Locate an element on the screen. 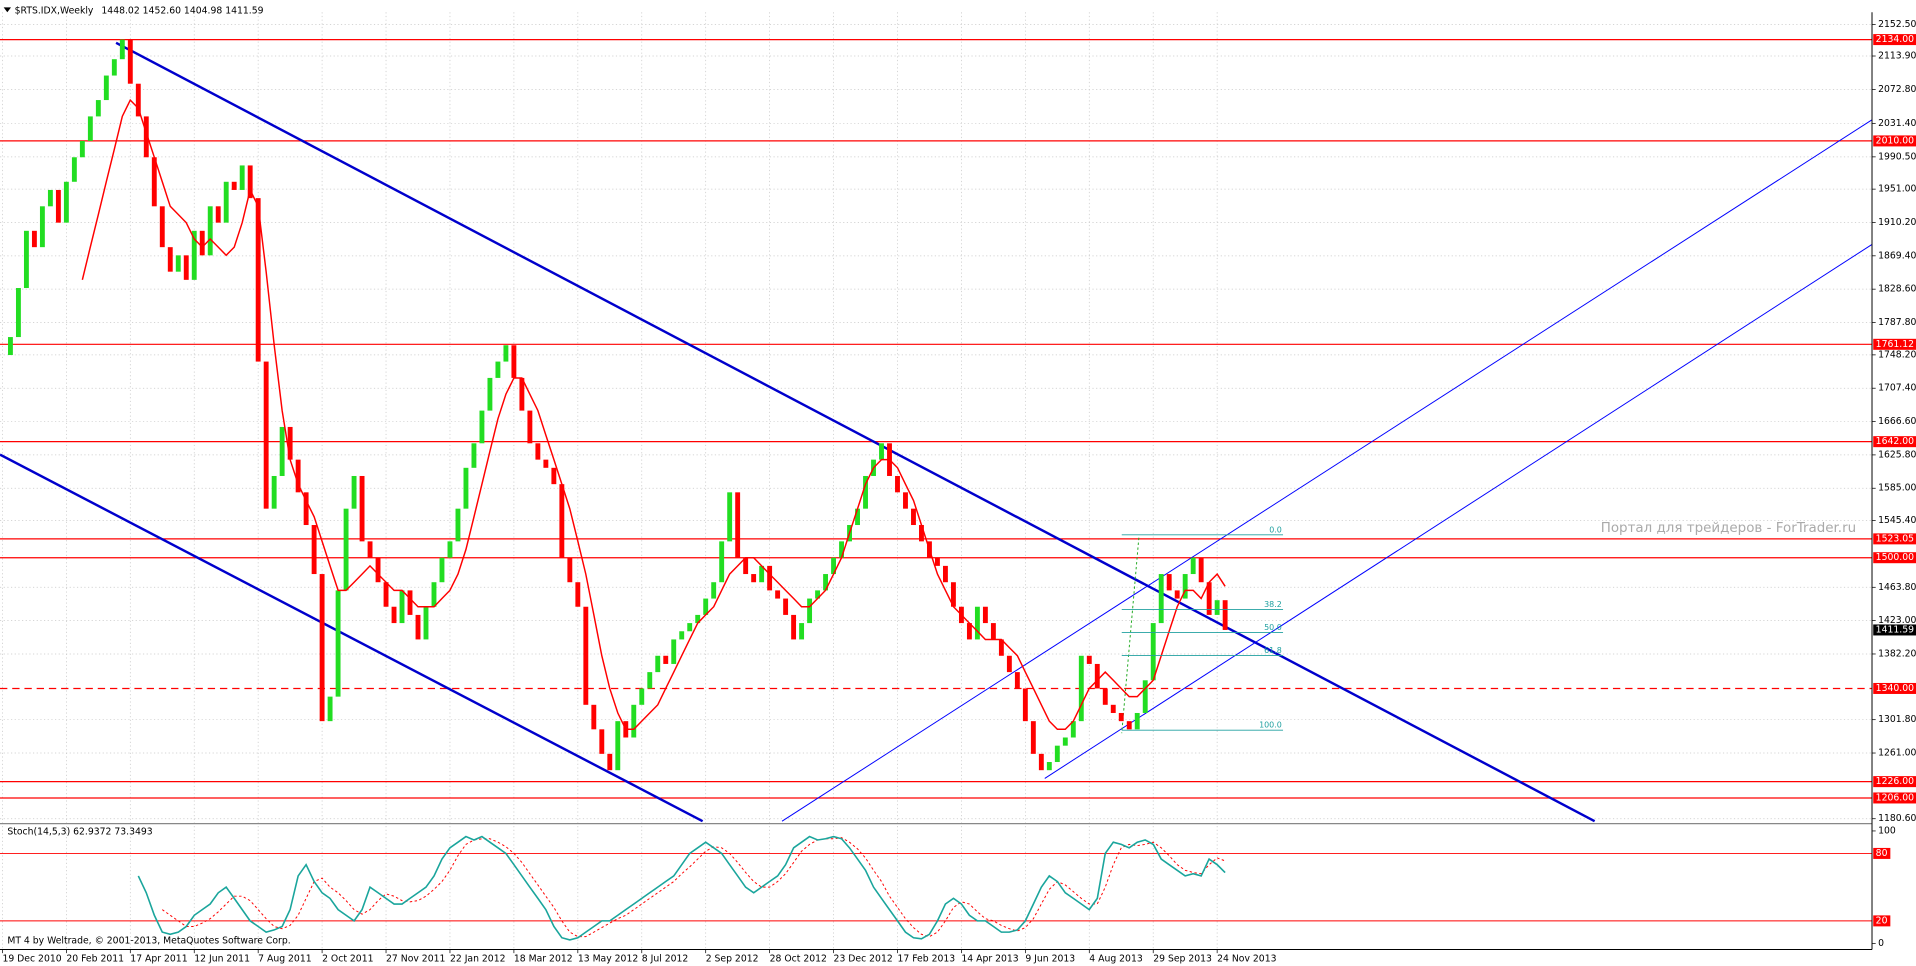 The image size is (1916, 966). y-tick-label: 1828.60 is located at coordinates (1897, 289).